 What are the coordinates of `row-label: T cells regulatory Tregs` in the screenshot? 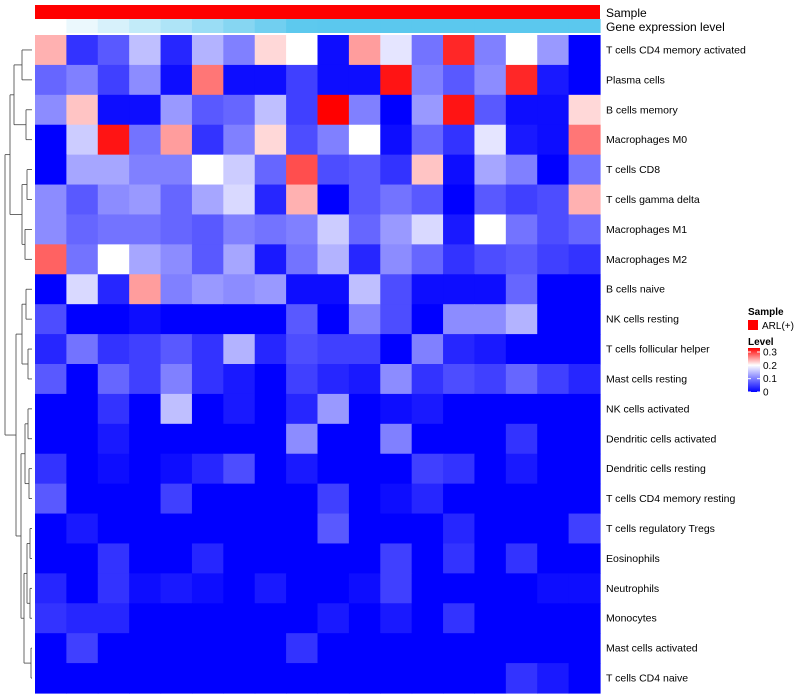 It's located at (660, 529).